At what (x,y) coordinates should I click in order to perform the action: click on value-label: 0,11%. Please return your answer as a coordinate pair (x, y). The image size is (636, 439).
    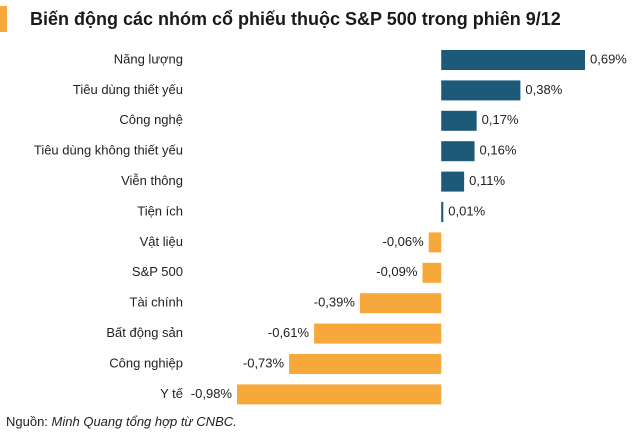
    Looking at the image, I should click on (487, 180).